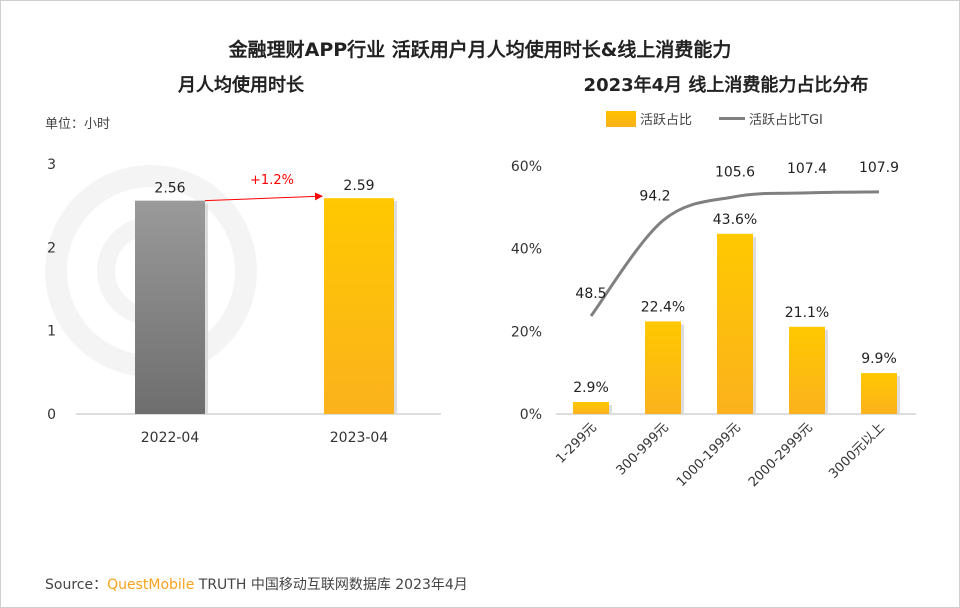 This screenshot has height=608, width=960. I want to click on x-tick-label: 300-999元, so click(643, 449).